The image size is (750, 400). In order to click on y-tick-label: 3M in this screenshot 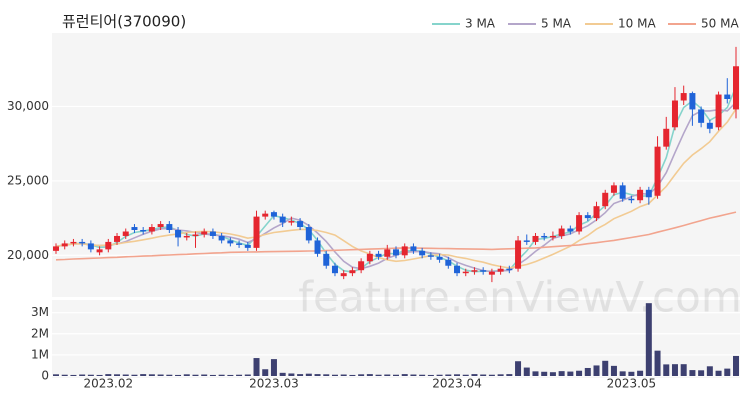, I will do `click(40, 312)`.